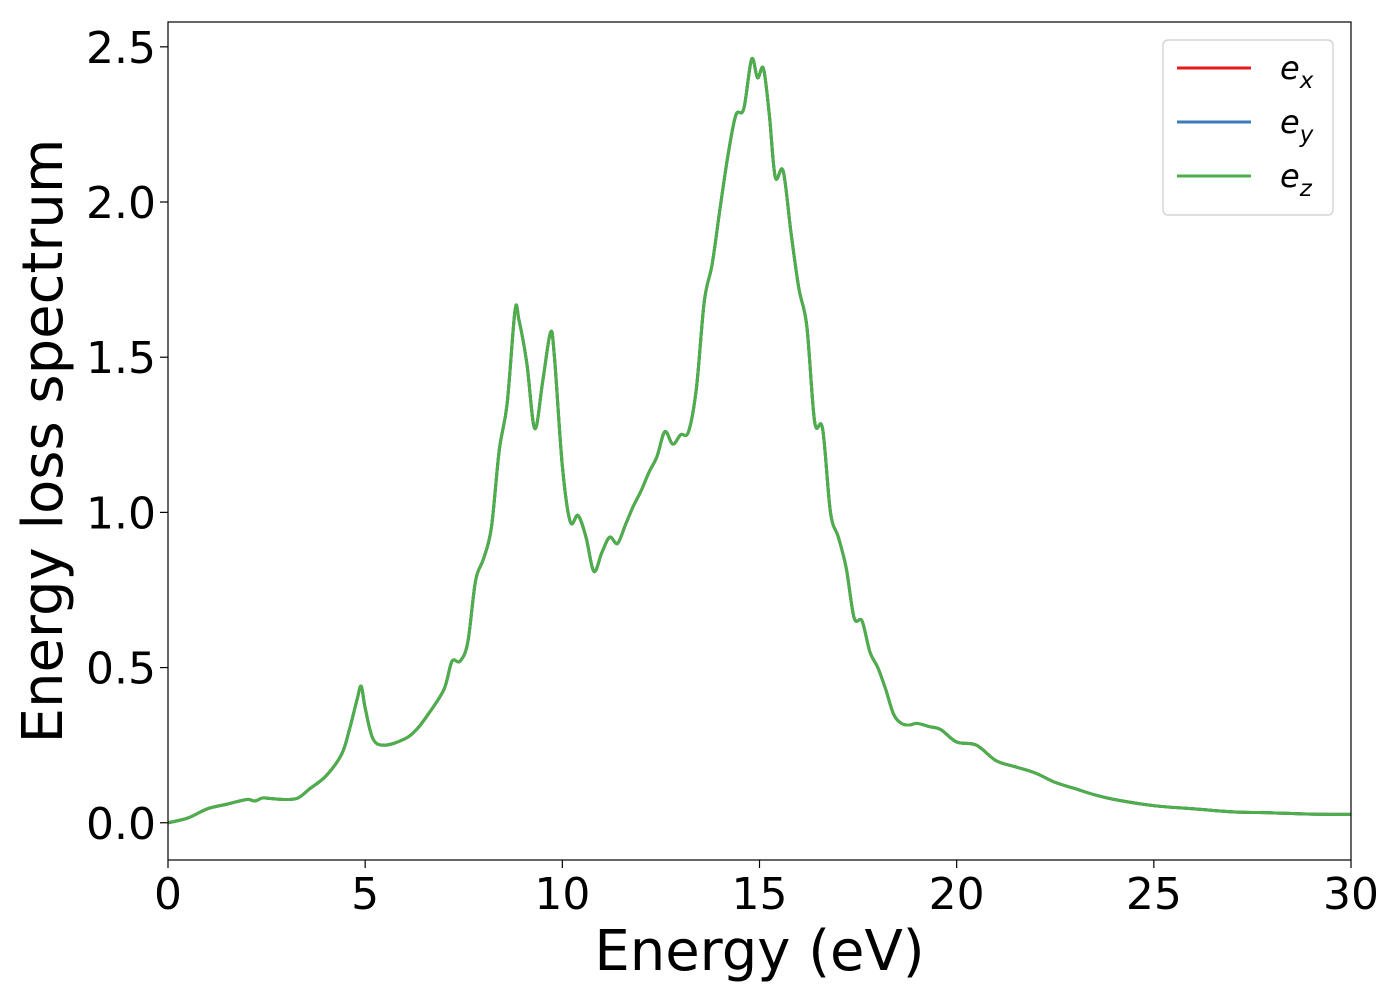 Image resolution: width=1400 pixels, height=1000 pixels. Describe the element at coordinates (121, 48) in the screenshot. I see `y-tick-label: 2.5` at that location.